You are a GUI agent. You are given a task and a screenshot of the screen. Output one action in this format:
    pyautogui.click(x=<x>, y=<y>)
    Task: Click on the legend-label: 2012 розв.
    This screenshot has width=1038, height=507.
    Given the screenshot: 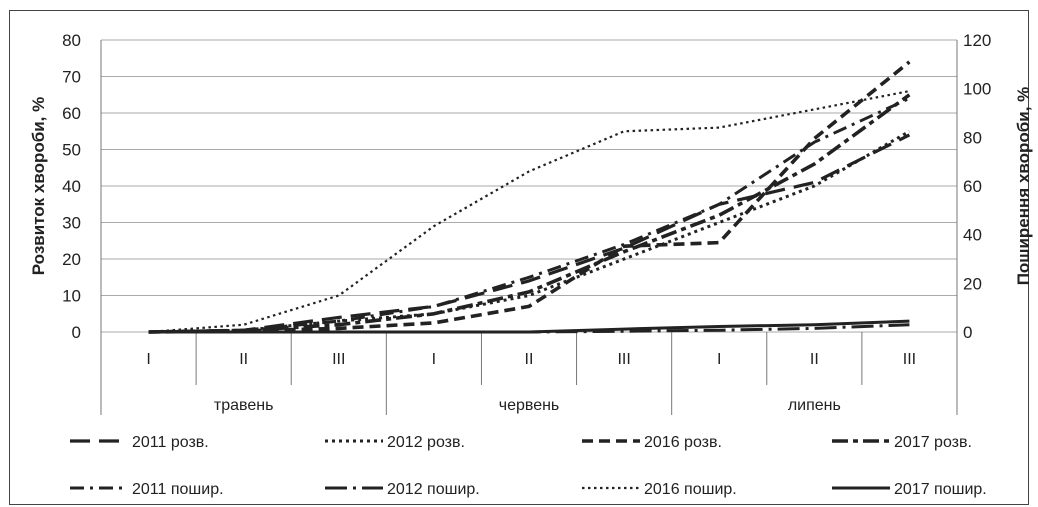 What is the action you would take?
    pyautogui.click(x=426, y=442)
    